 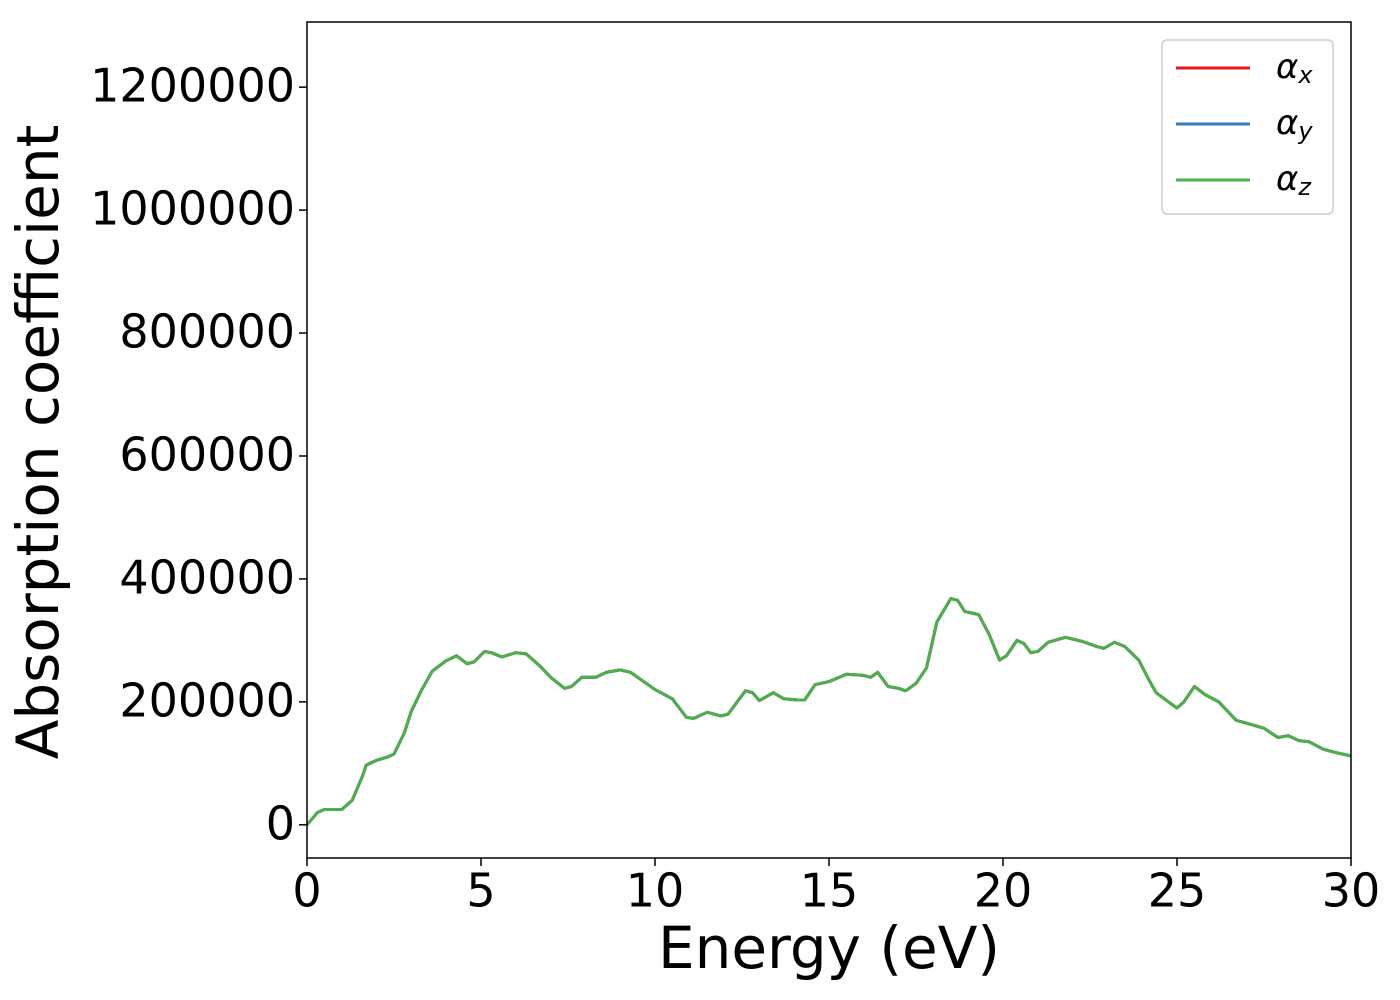 What do you see at coordinates (655, 891) in the screenshot?
I see `x-tick-label: 10` at bounding box center [655, 891].